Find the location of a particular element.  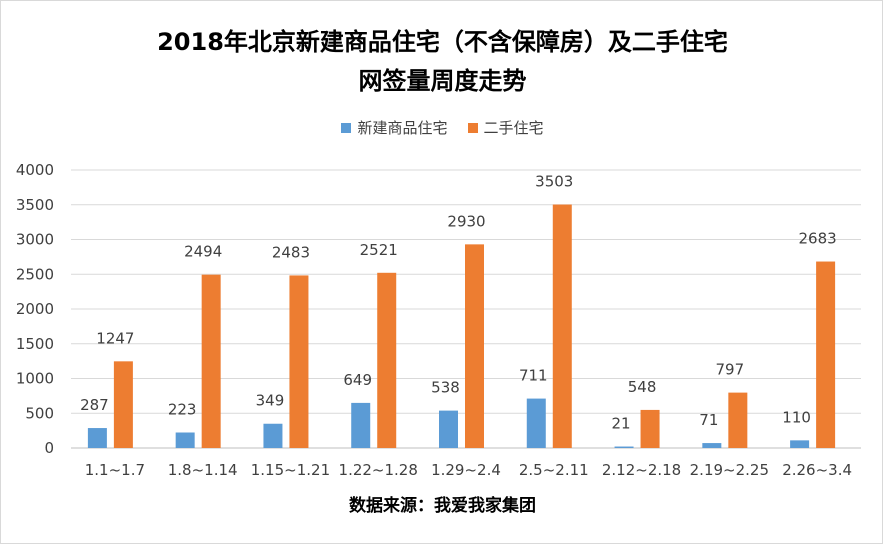

x-tick-label: 2.26~3.4 is located at coordinates (817, 470).